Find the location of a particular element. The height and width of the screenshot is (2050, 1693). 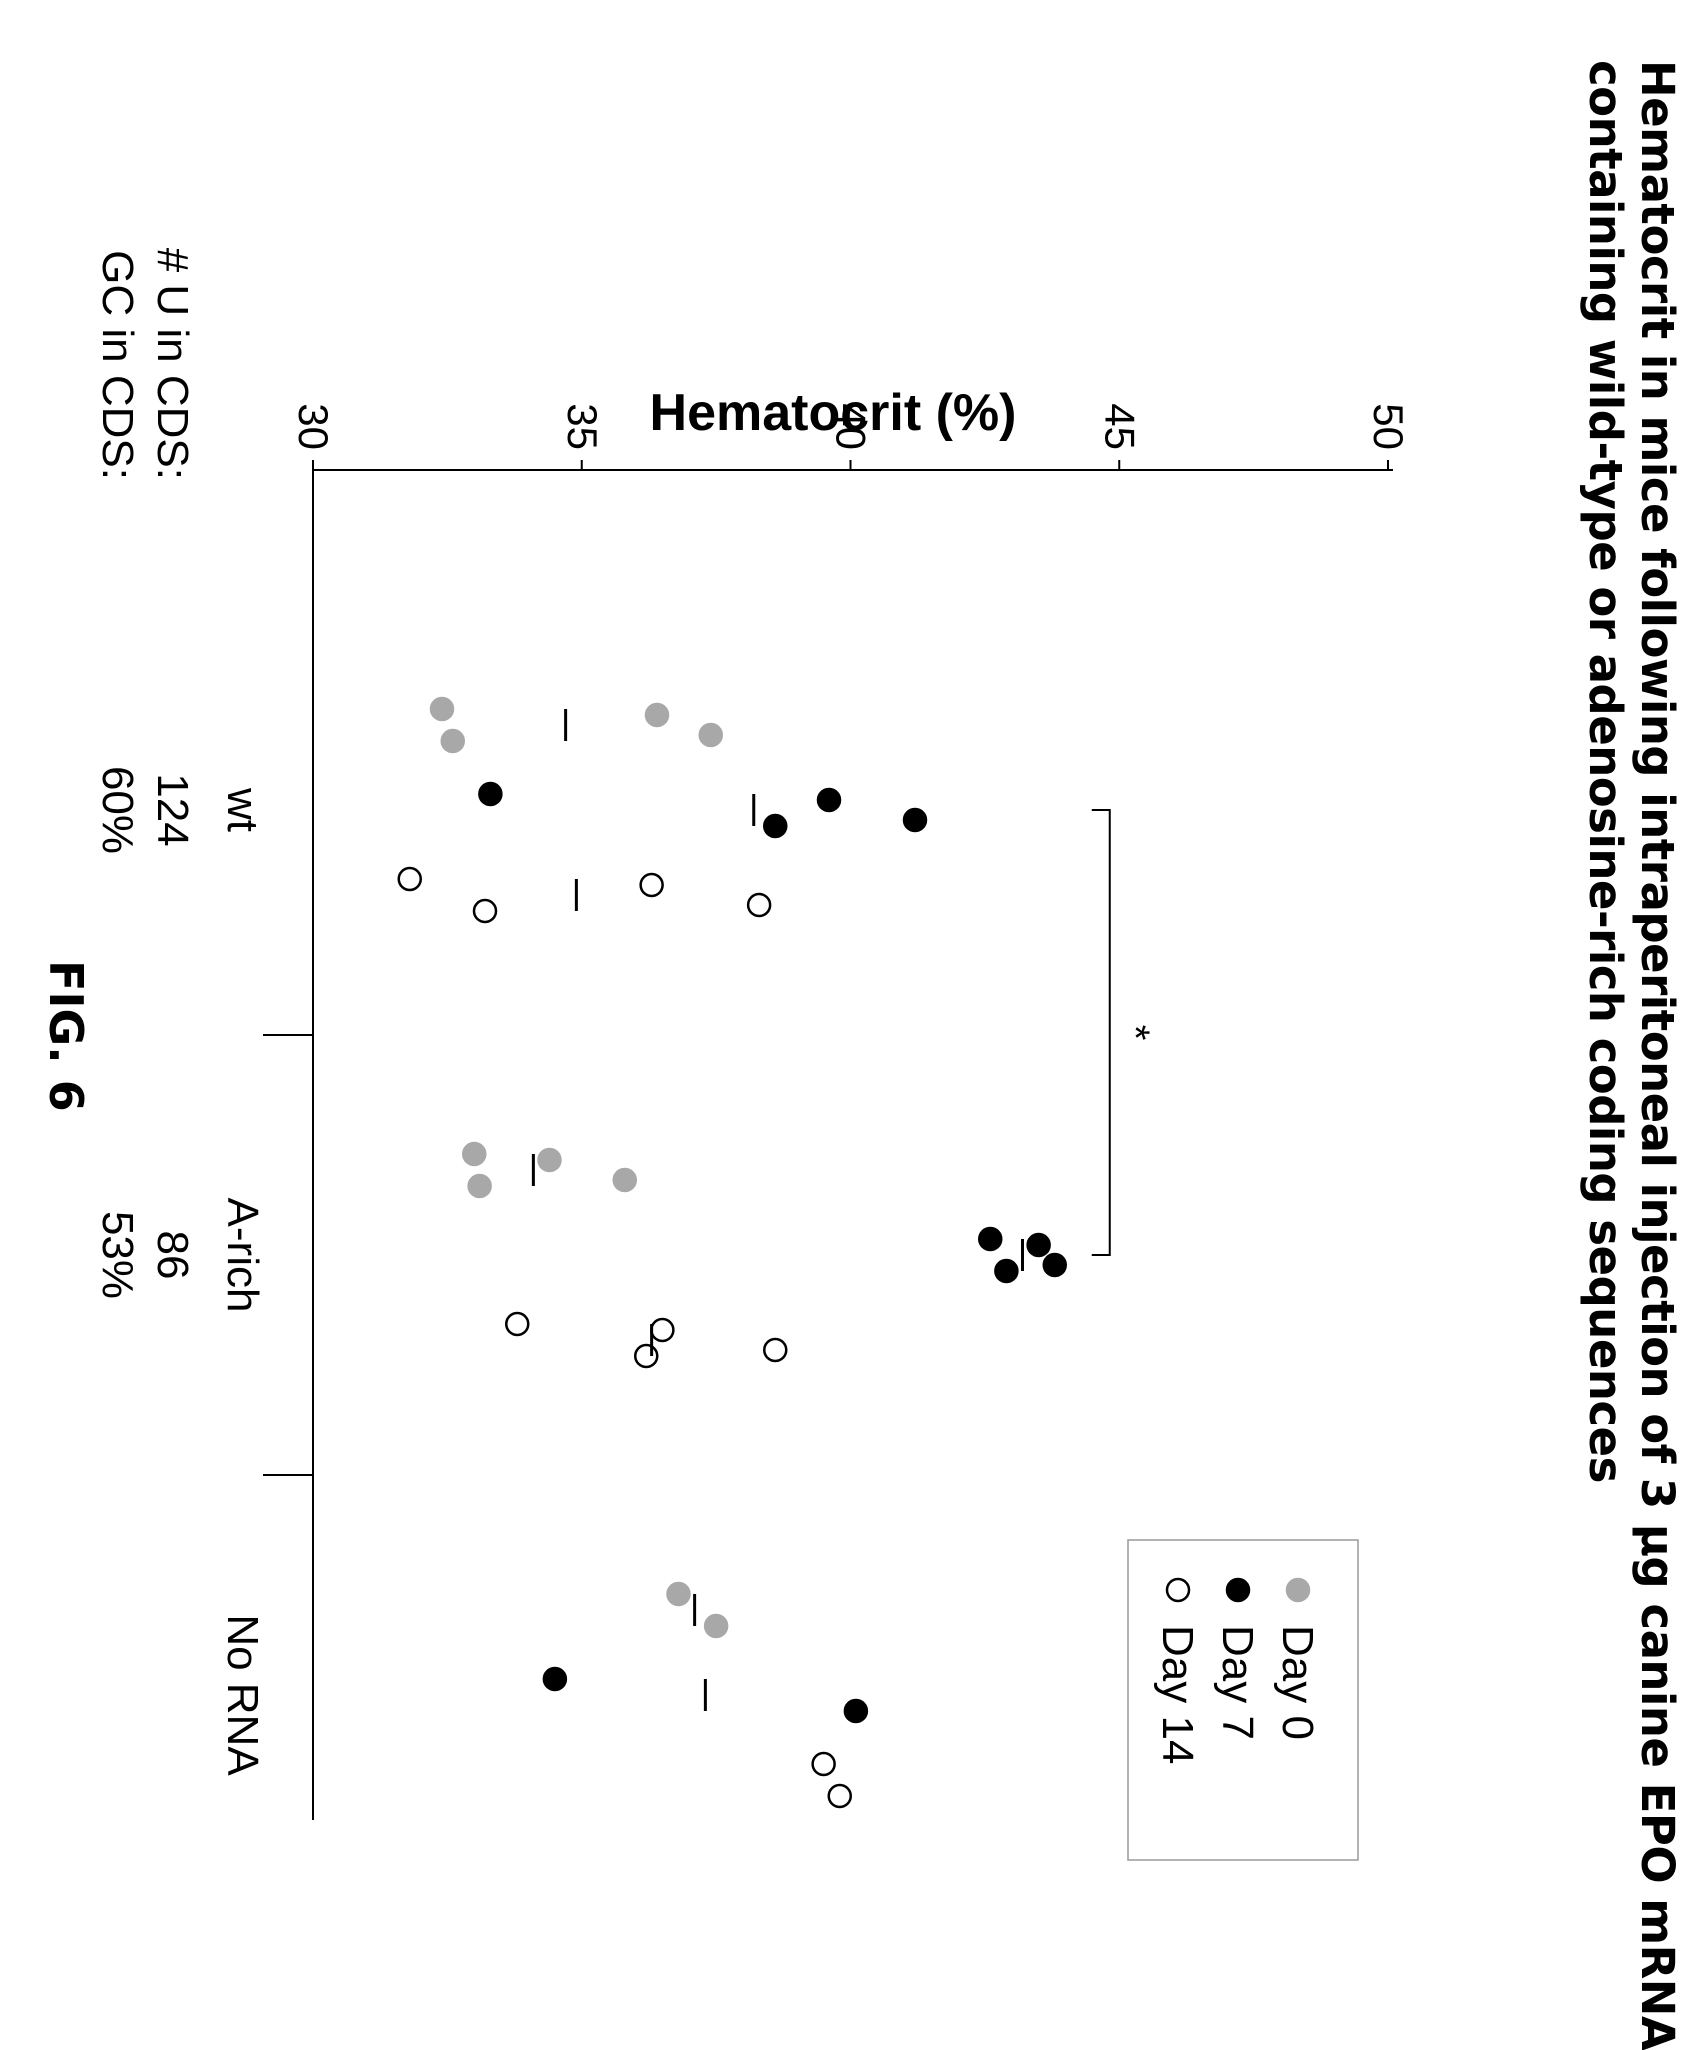

legend-label: Day 7 is located at coordinates (1237, 1682).